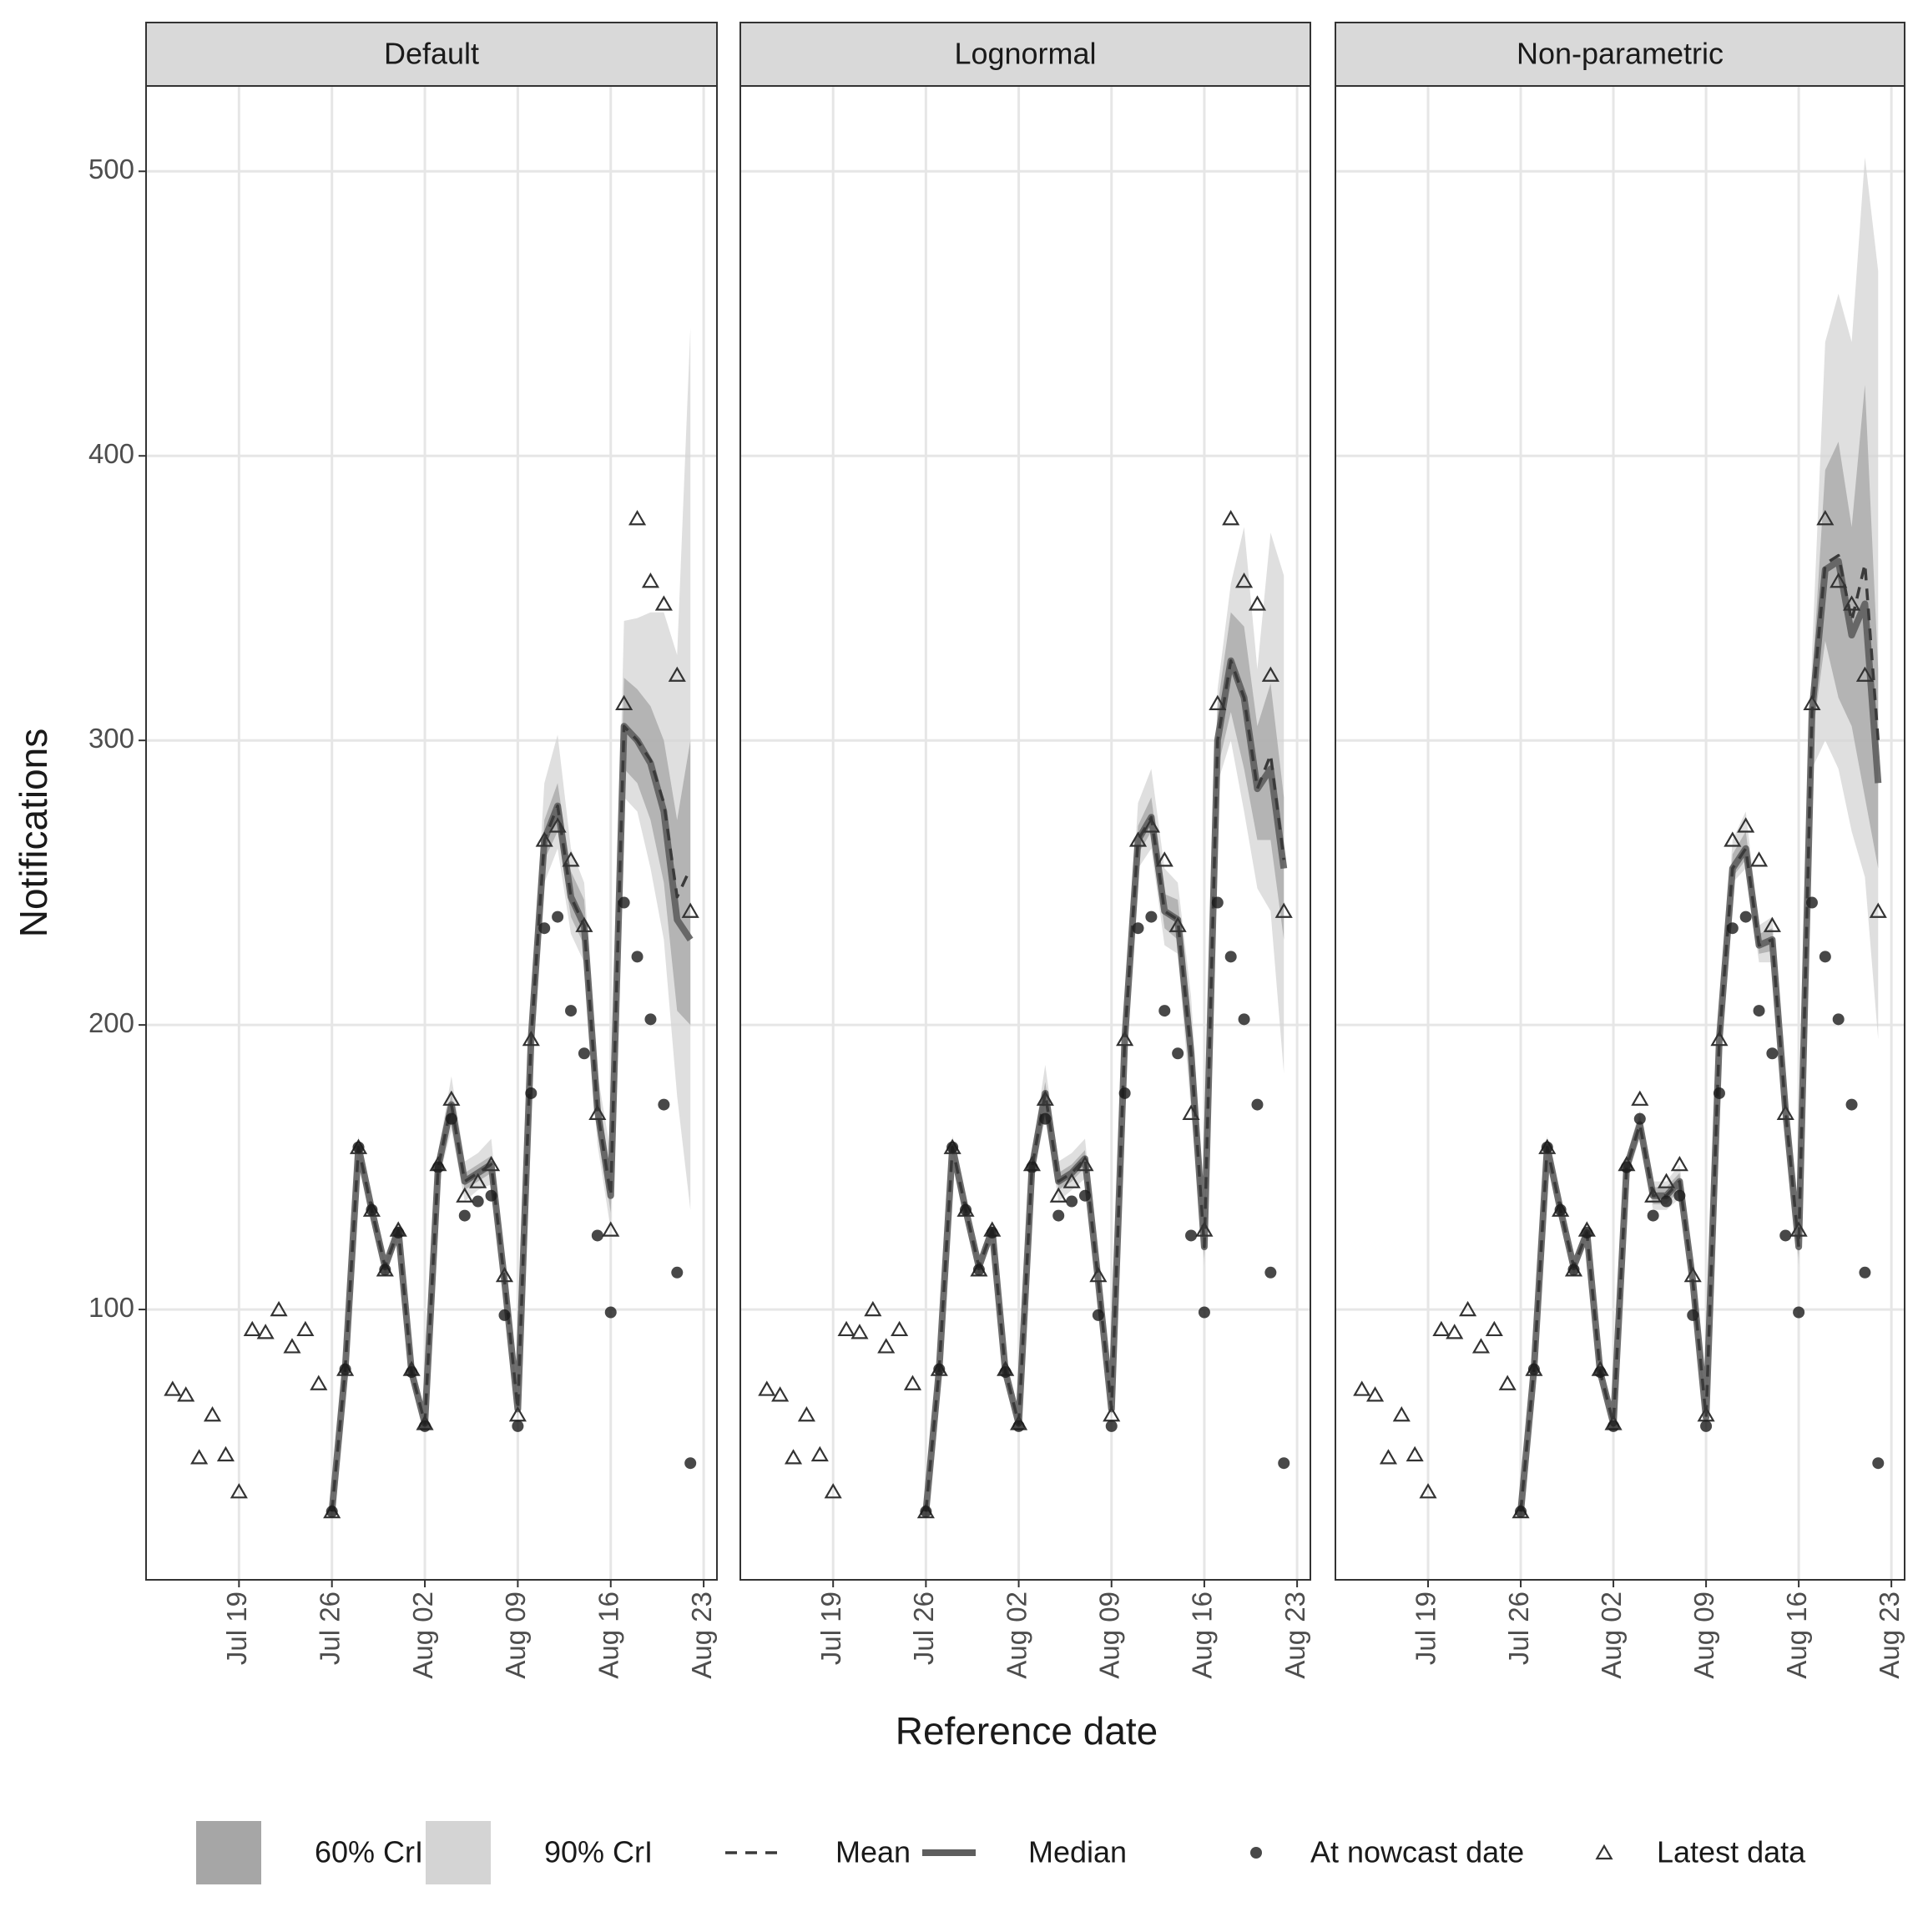 This screenshot has height=1932, width=1928. Describe the element at coordinates (1027, 1731) in the screenshot. I see `x-axis-title: Reference date` at that location.